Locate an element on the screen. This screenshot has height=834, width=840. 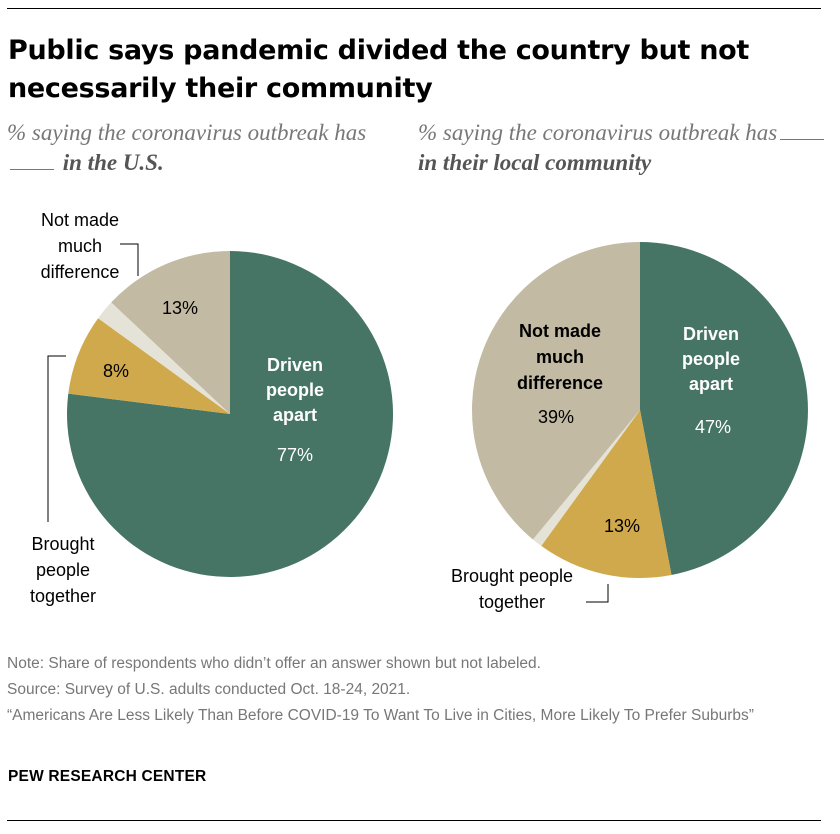
local-no-answer-slice is located at coordinates (586, 478).